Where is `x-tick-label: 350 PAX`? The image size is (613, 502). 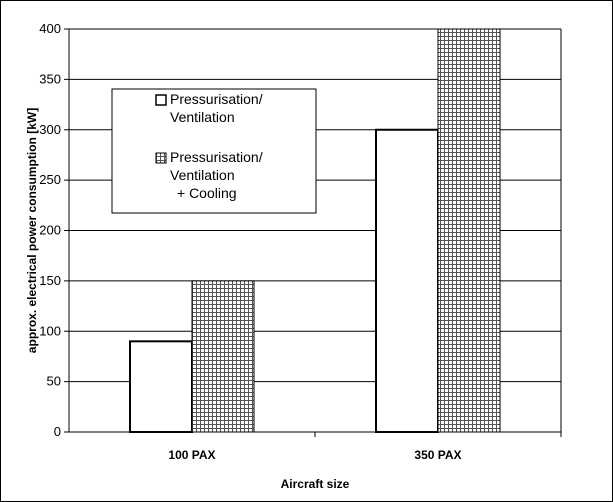 x-tick-label: 350 PAX is located at coordinates (437, 455).